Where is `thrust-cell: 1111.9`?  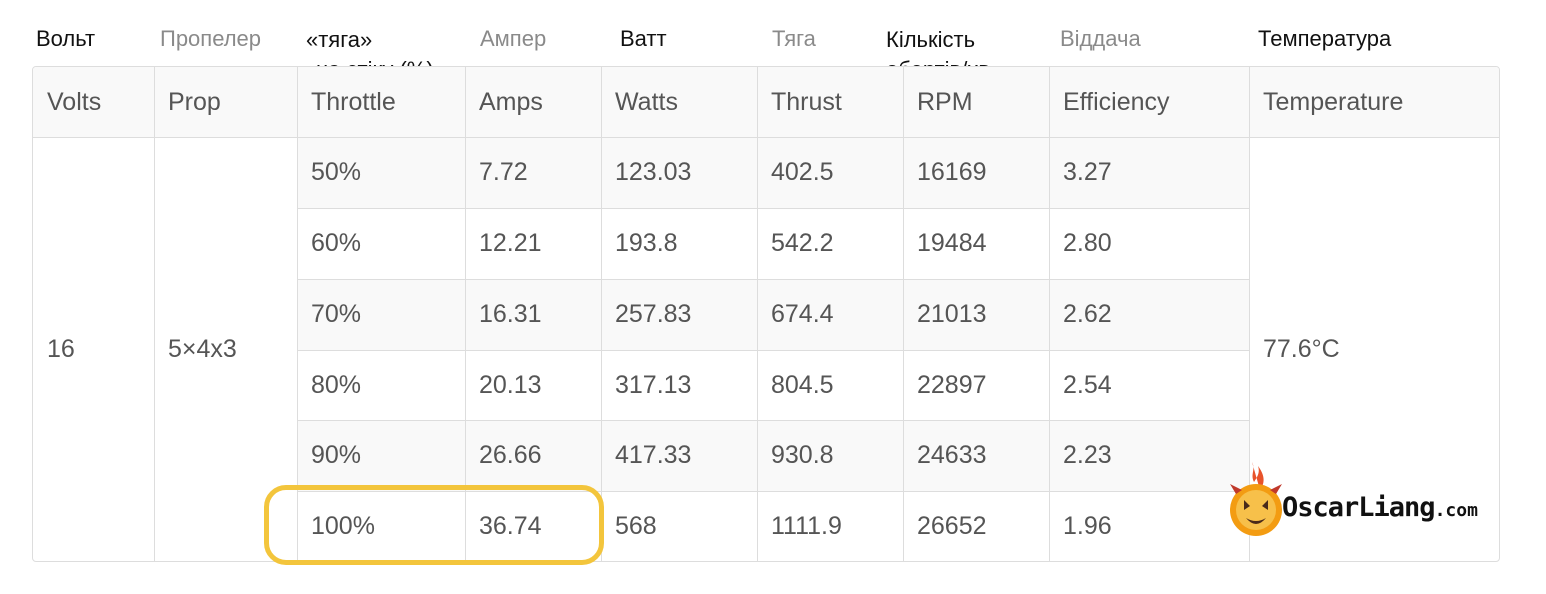 thrust-cell: 1111.9 is located at coordinates (806, 525).